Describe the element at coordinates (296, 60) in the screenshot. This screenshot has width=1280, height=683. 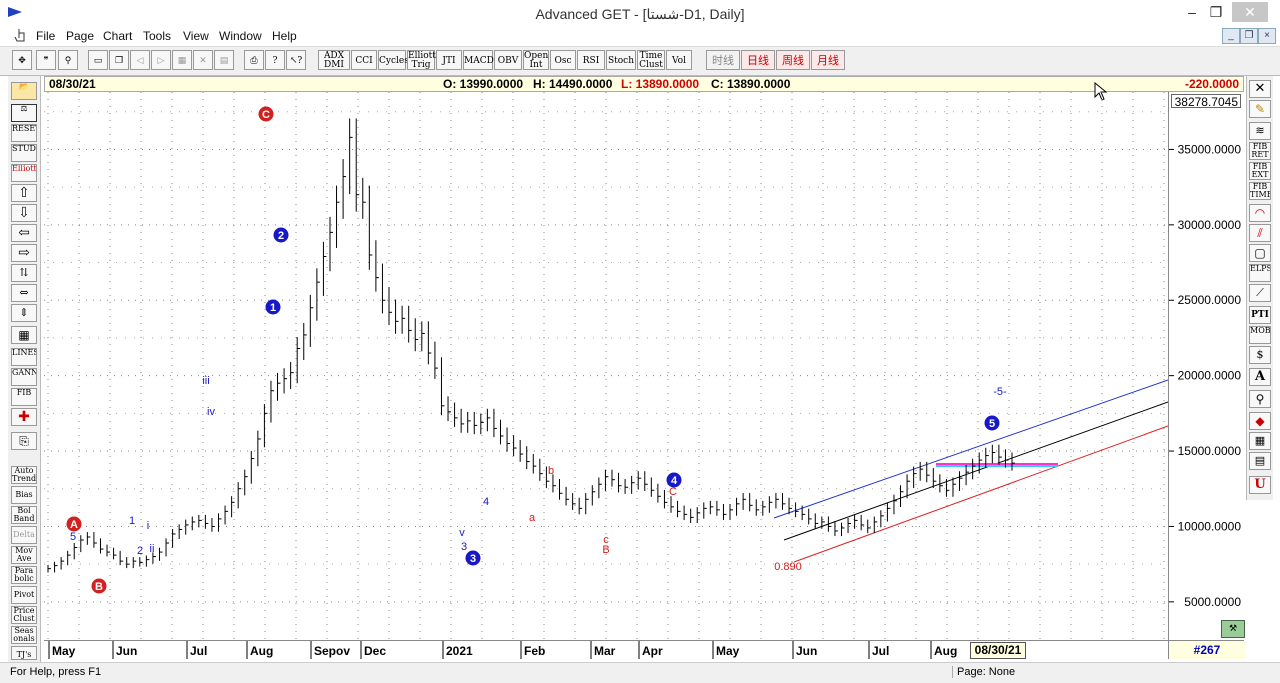
I see `context-help-icon: ↖?` at that location.